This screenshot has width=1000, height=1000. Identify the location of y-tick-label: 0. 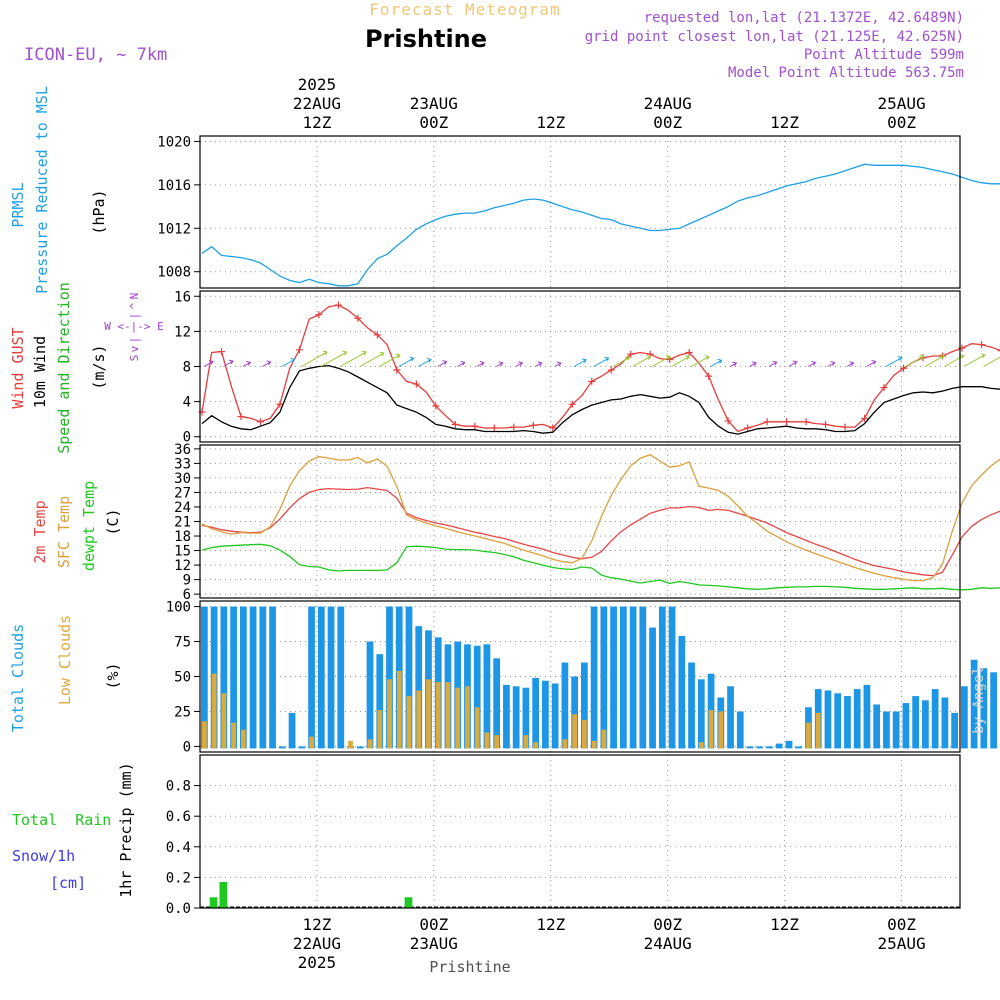
(187, 747).